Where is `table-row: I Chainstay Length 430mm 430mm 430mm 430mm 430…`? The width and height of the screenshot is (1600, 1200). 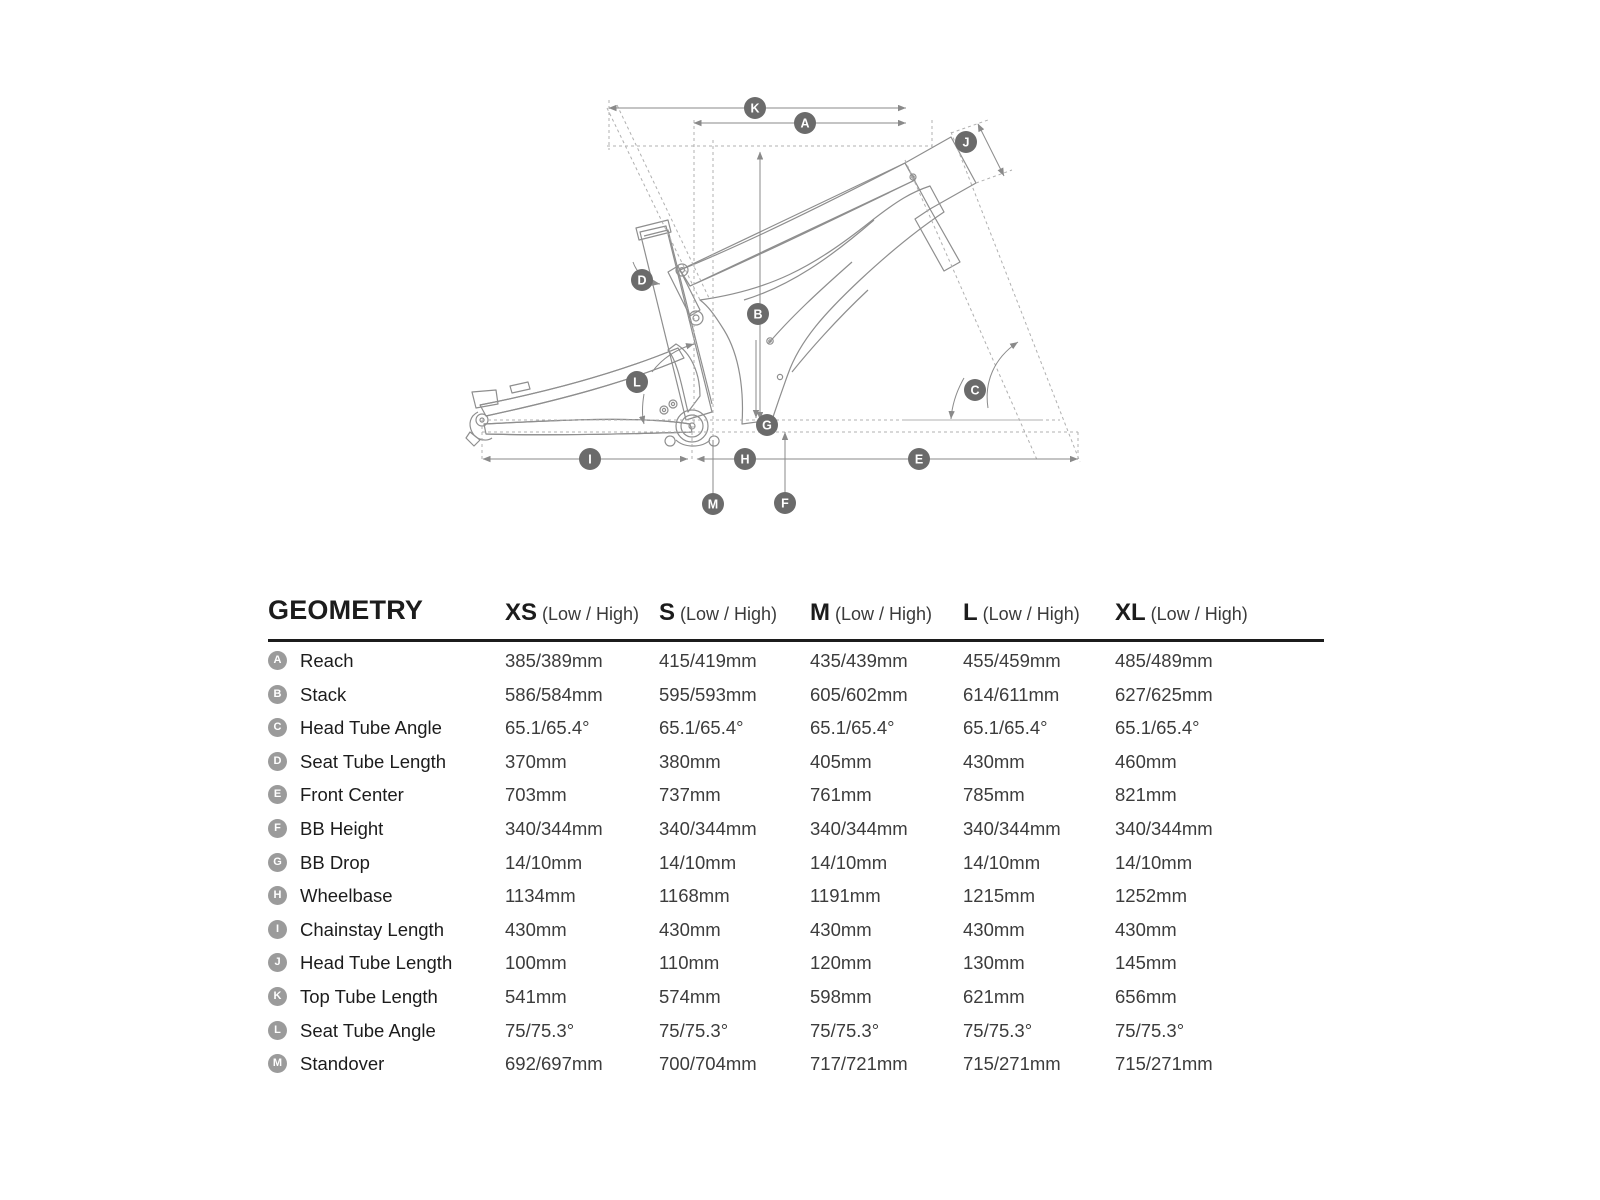 table-row: I Chainstay Length 430mm 430mm 430mm 430mm 430… is located at coordinates (796, 931).